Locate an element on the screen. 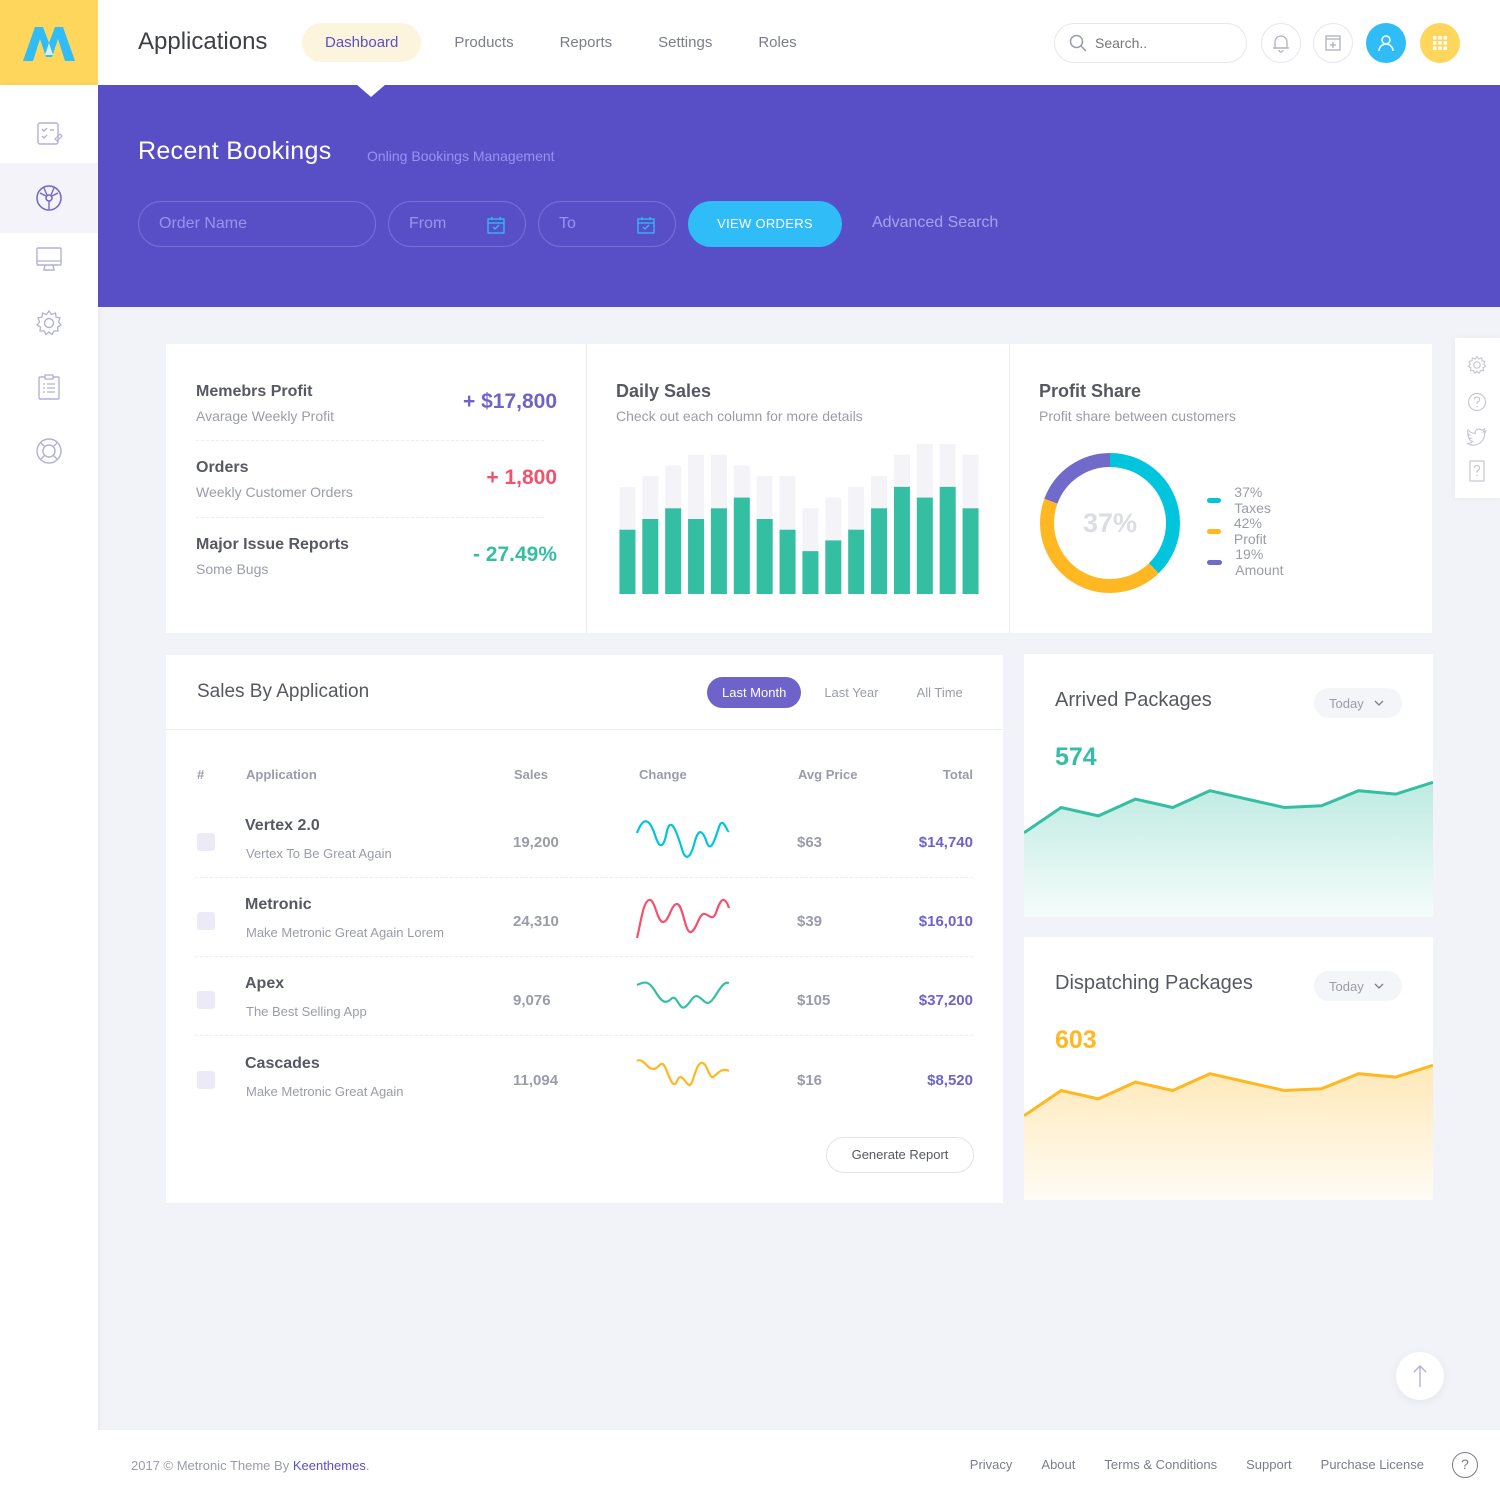  bell-icon is located at coordinates (1281, 44).